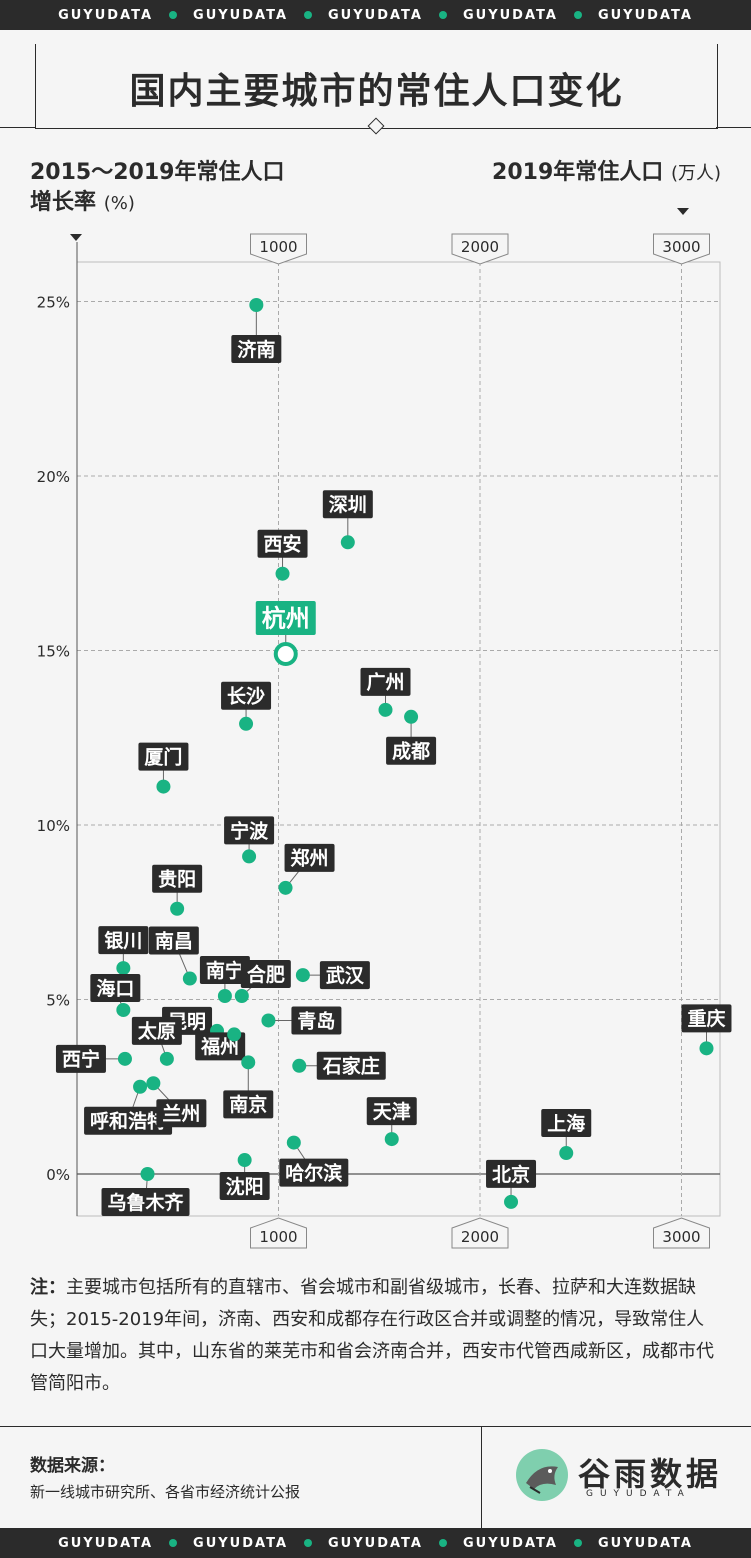 The width and height of the screenshot is (751, 1558). What do you see at coordinates (375, 1477) in the screenshot?
I see `footer: 数据来源： 新一线城市研究所、各省市经济统计公报 谷雨数据 GUYUDATA` at bounding box center [375, 1477].